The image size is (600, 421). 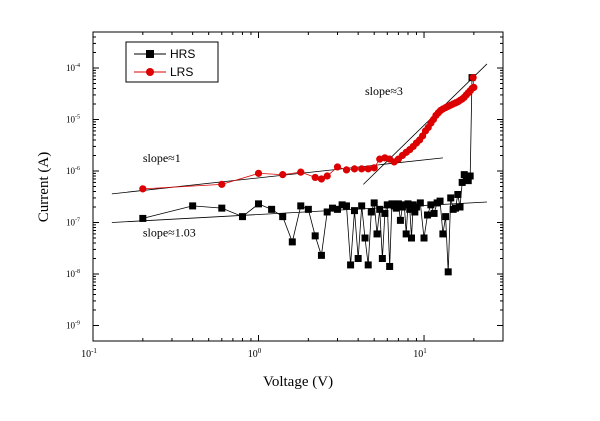 I want to click on y-tick-label: 10⁻⁹, so click(x=73, y=325).